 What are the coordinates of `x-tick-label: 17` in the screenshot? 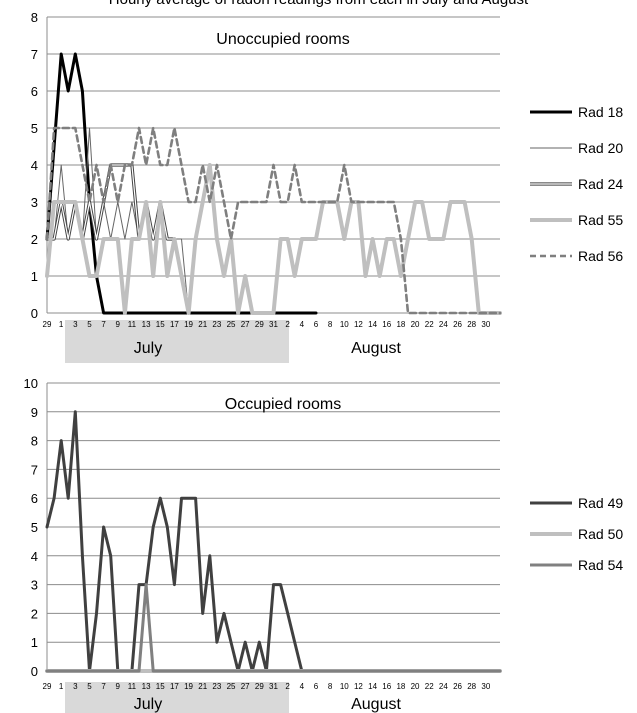 It's located at (174, 686).